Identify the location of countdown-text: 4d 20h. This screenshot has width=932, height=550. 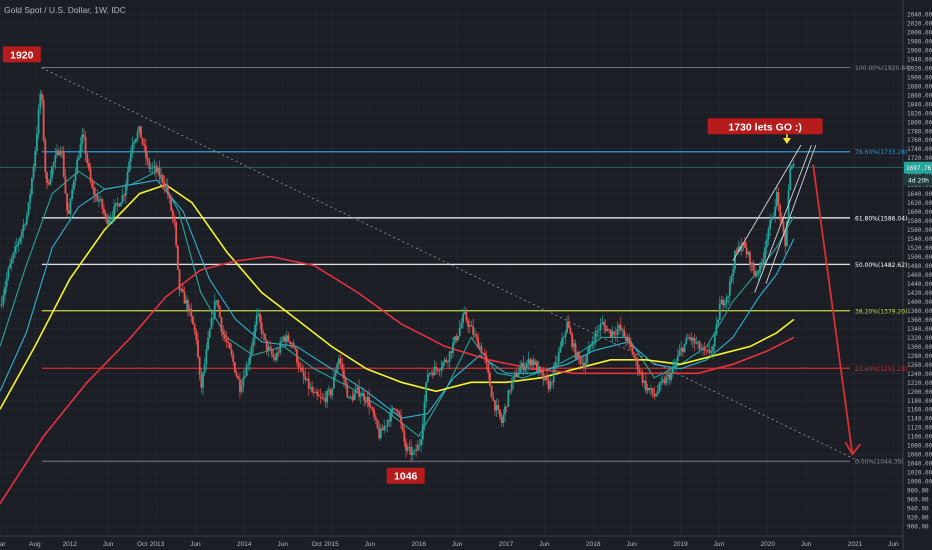
(918, 181).